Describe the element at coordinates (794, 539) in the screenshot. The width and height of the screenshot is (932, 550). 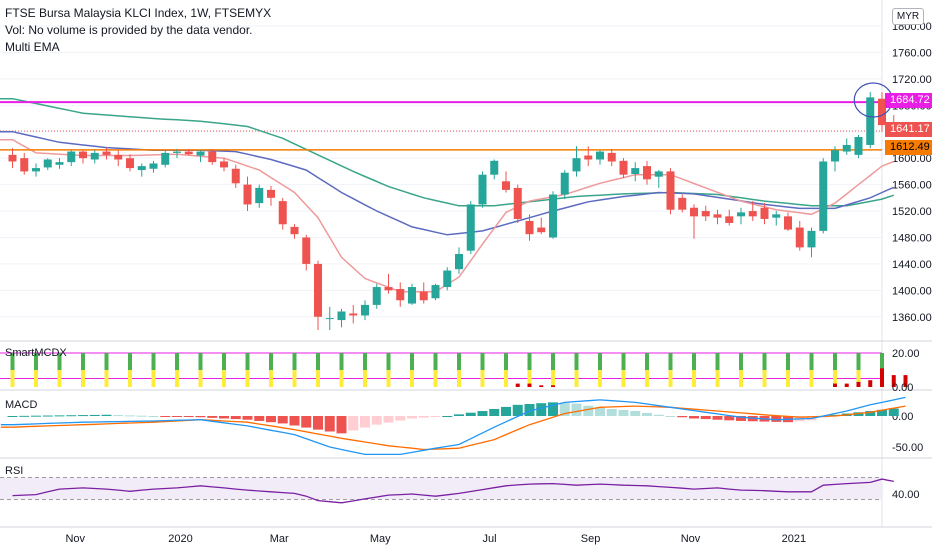
I see `x-tick-label: 2021` at that location.